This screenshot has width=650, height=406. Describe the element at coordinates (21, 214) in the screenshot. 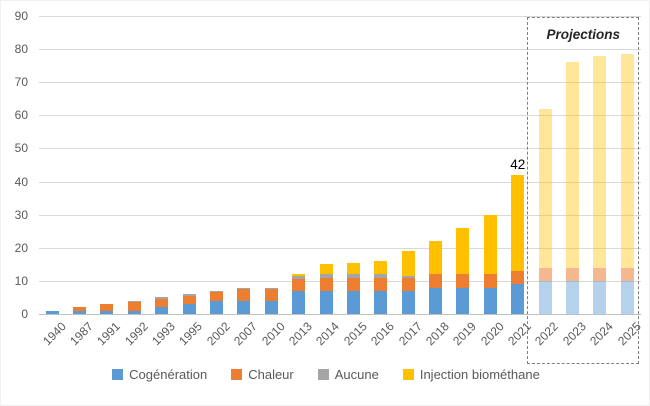

I see `y-tick-label: 30` at that location.